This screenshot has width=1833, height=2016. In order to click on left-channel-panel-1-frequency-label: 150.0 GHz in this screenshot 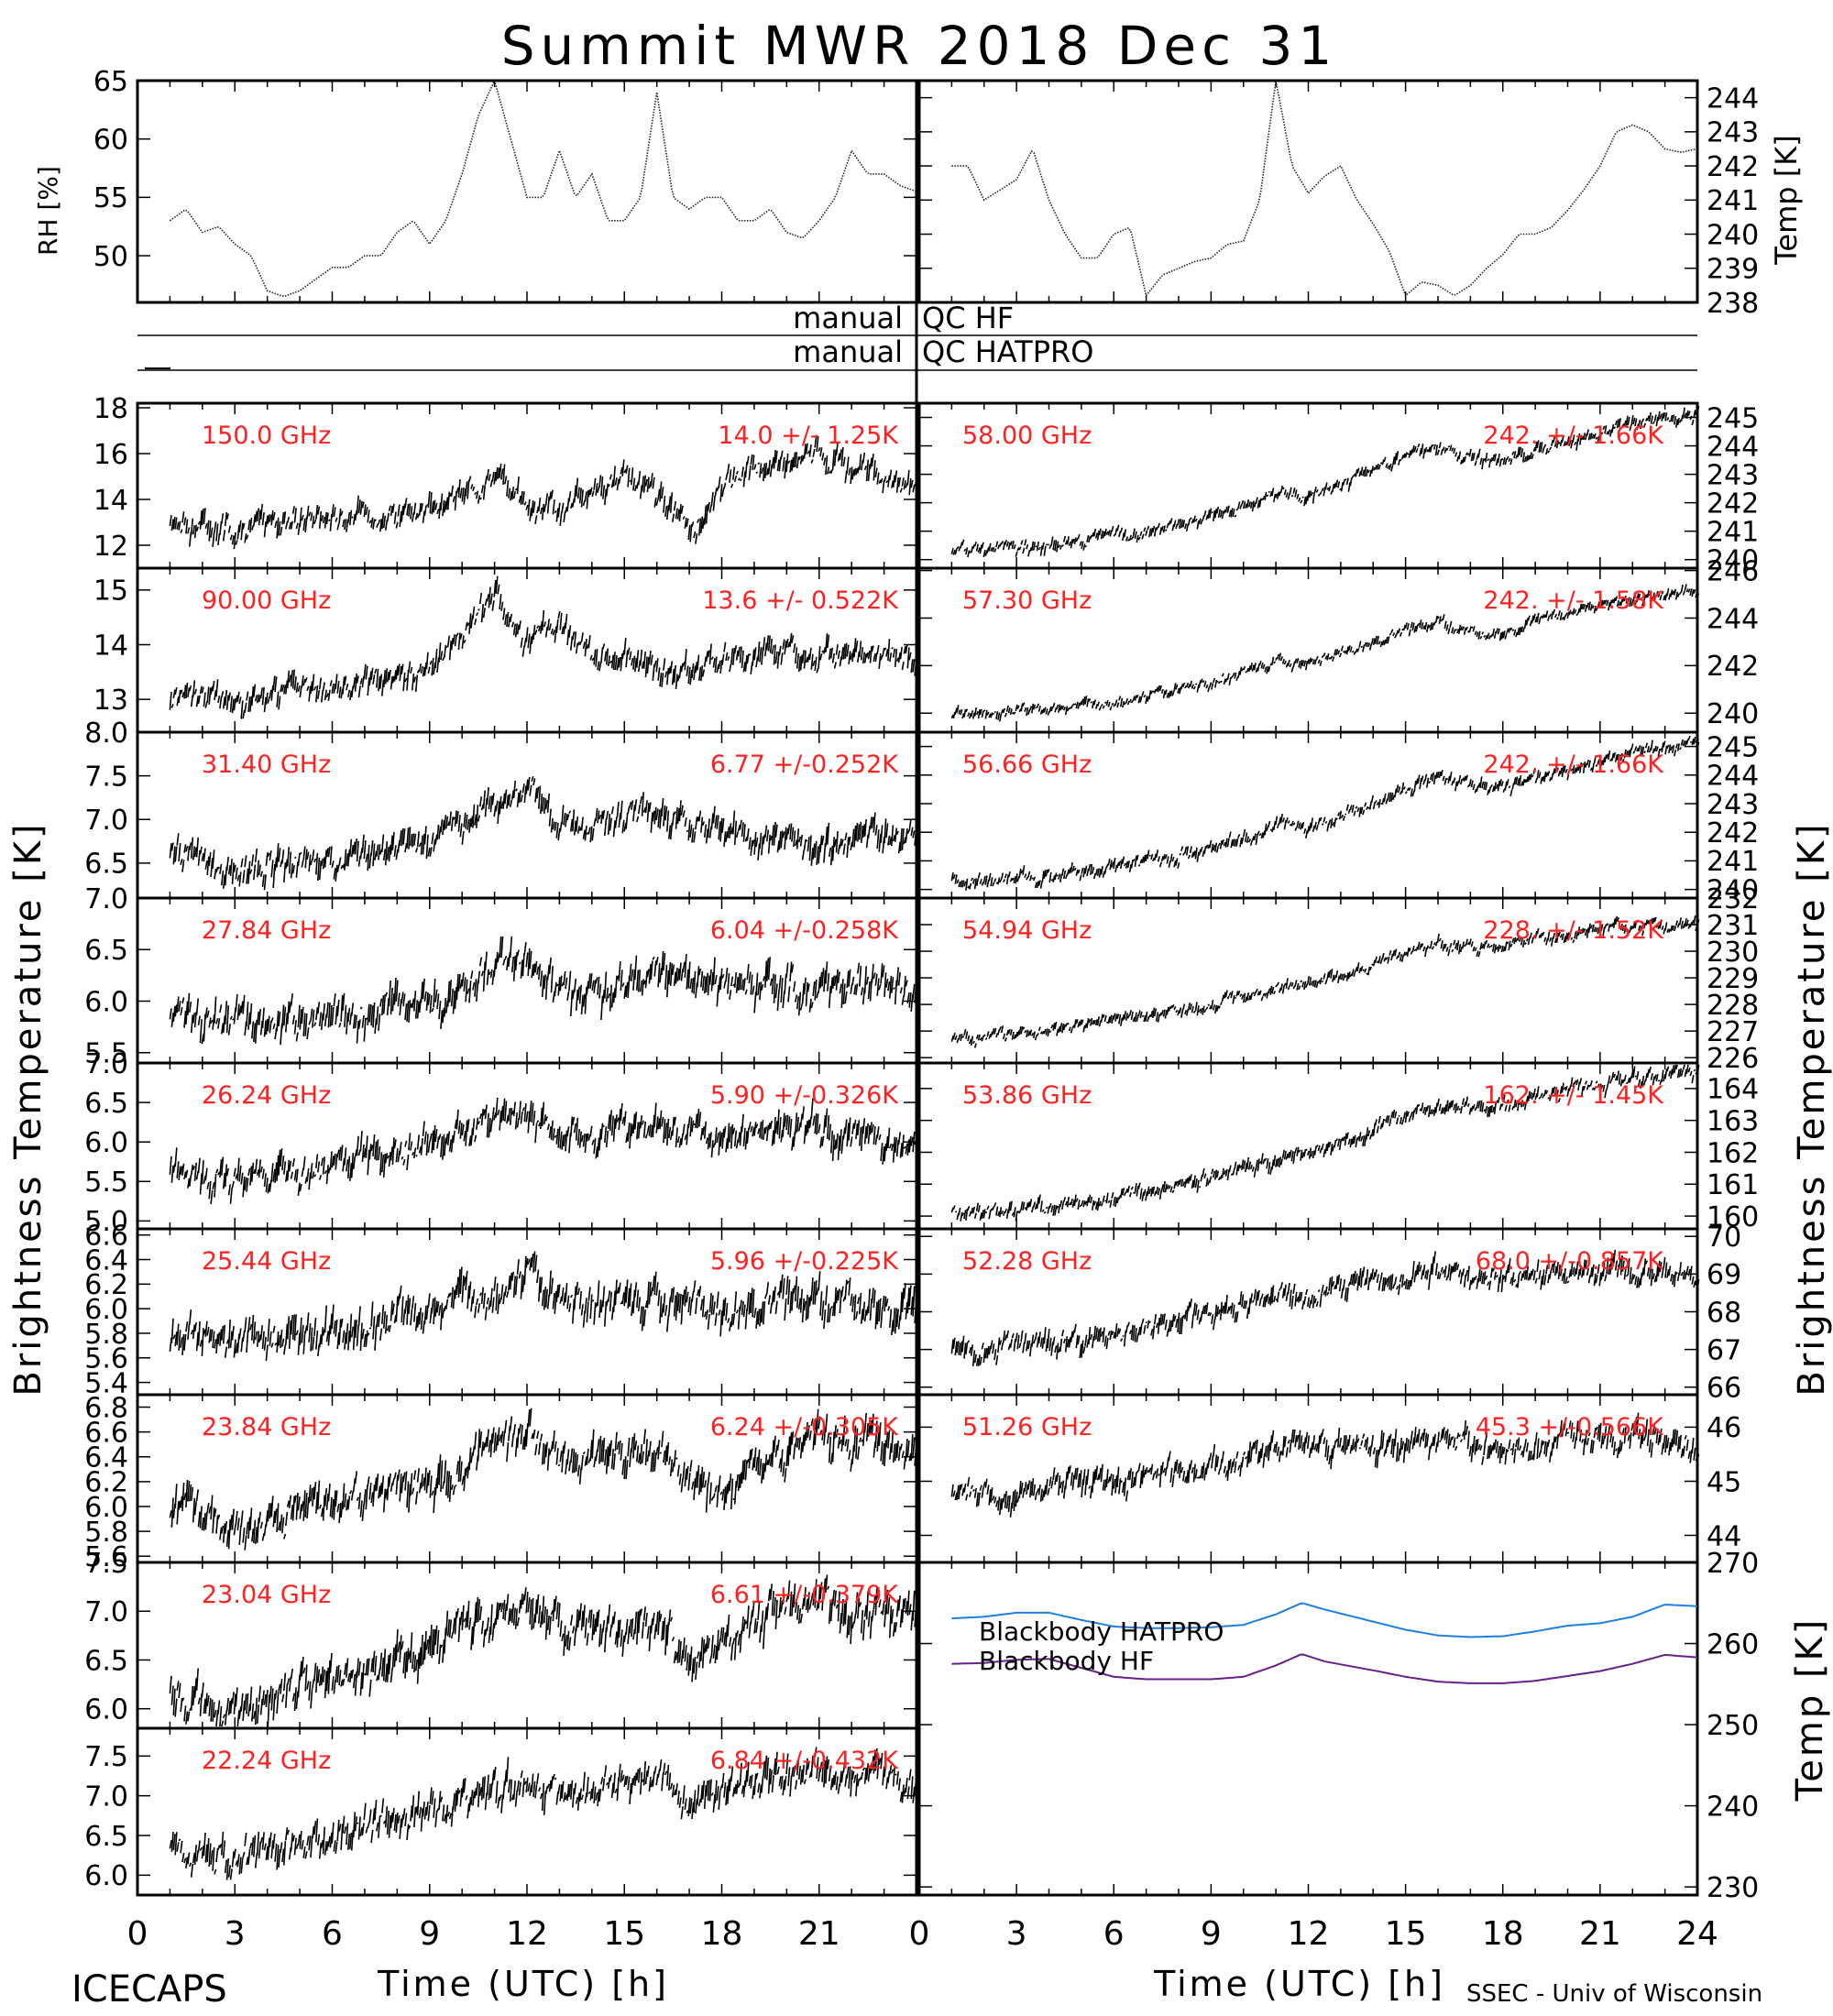, I will do `click(266, 436)`.